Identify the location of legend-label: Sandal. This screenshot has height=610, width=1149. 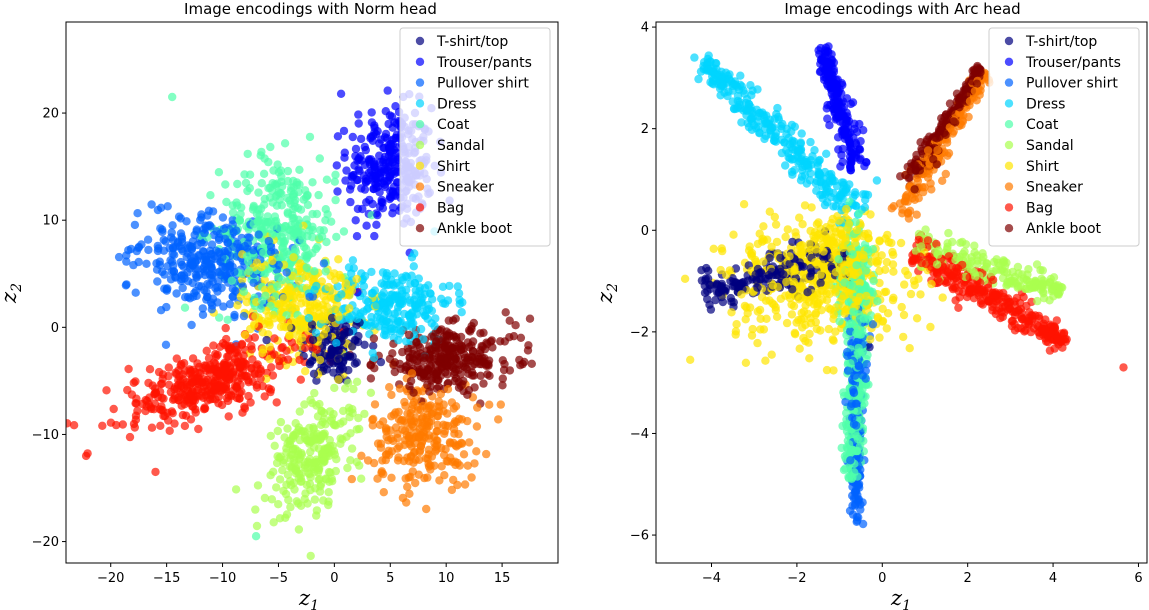
(461, 146).